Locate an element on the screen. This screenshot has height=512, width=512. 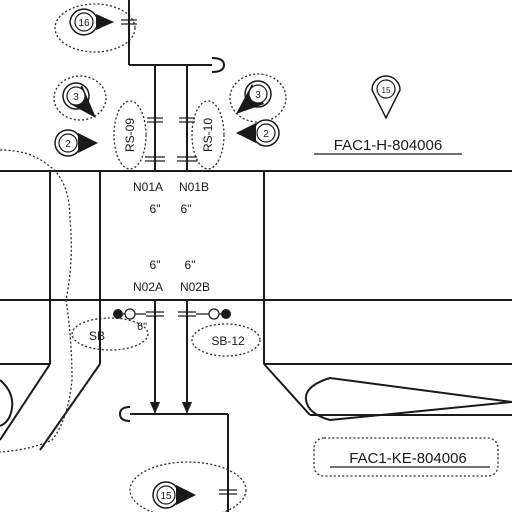
right-tube-shape is located at coordinates (408, 399).